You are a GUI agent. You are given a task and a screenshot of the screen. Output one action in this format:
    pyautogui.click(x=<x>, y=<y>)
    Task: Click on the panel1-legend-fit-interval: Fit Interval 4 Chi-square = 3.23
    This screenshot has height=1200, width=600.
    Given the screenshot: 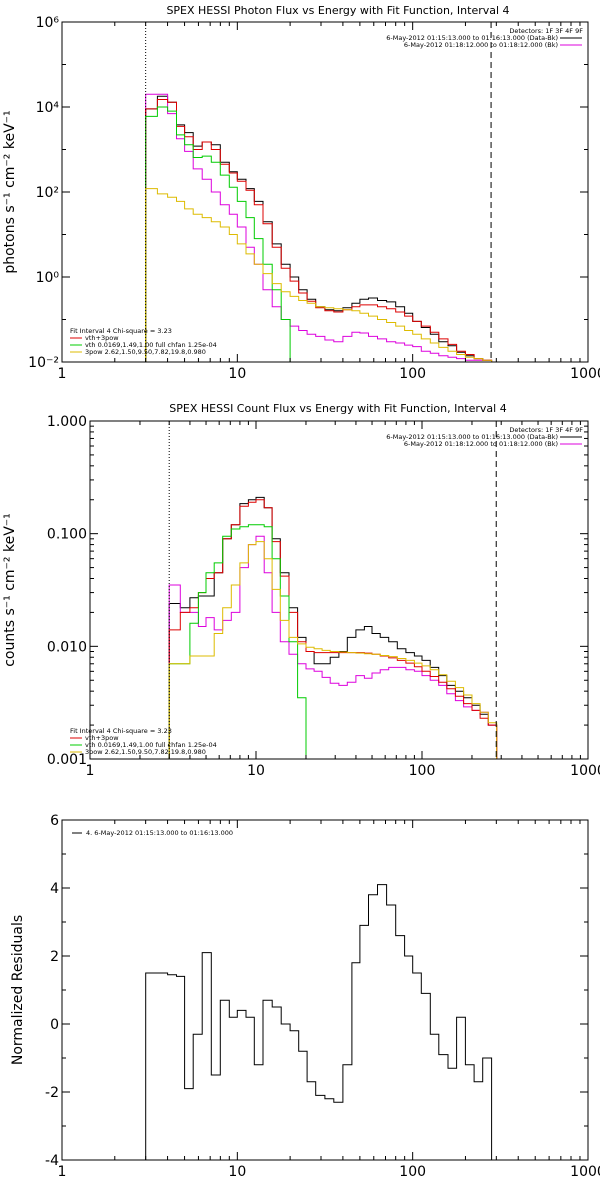 What is the action you would take?
    pyautogui.click(x=121, y=331)
    